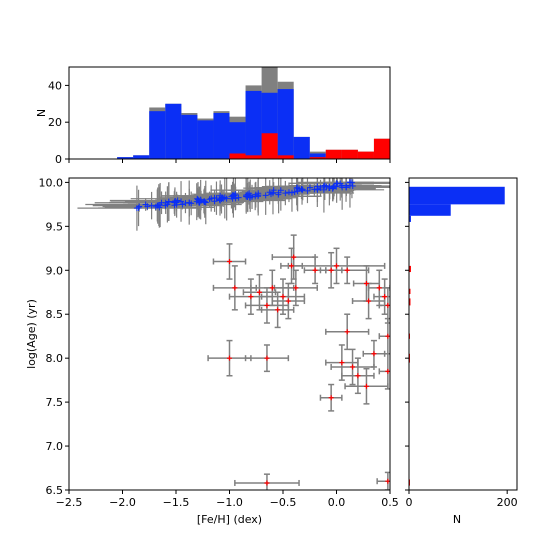 The height and width of the screenshot is (560, 560). Describe the element at coordinates (337, 502) in the screenshot. I see `x-tick-label: 0.0` at that location.